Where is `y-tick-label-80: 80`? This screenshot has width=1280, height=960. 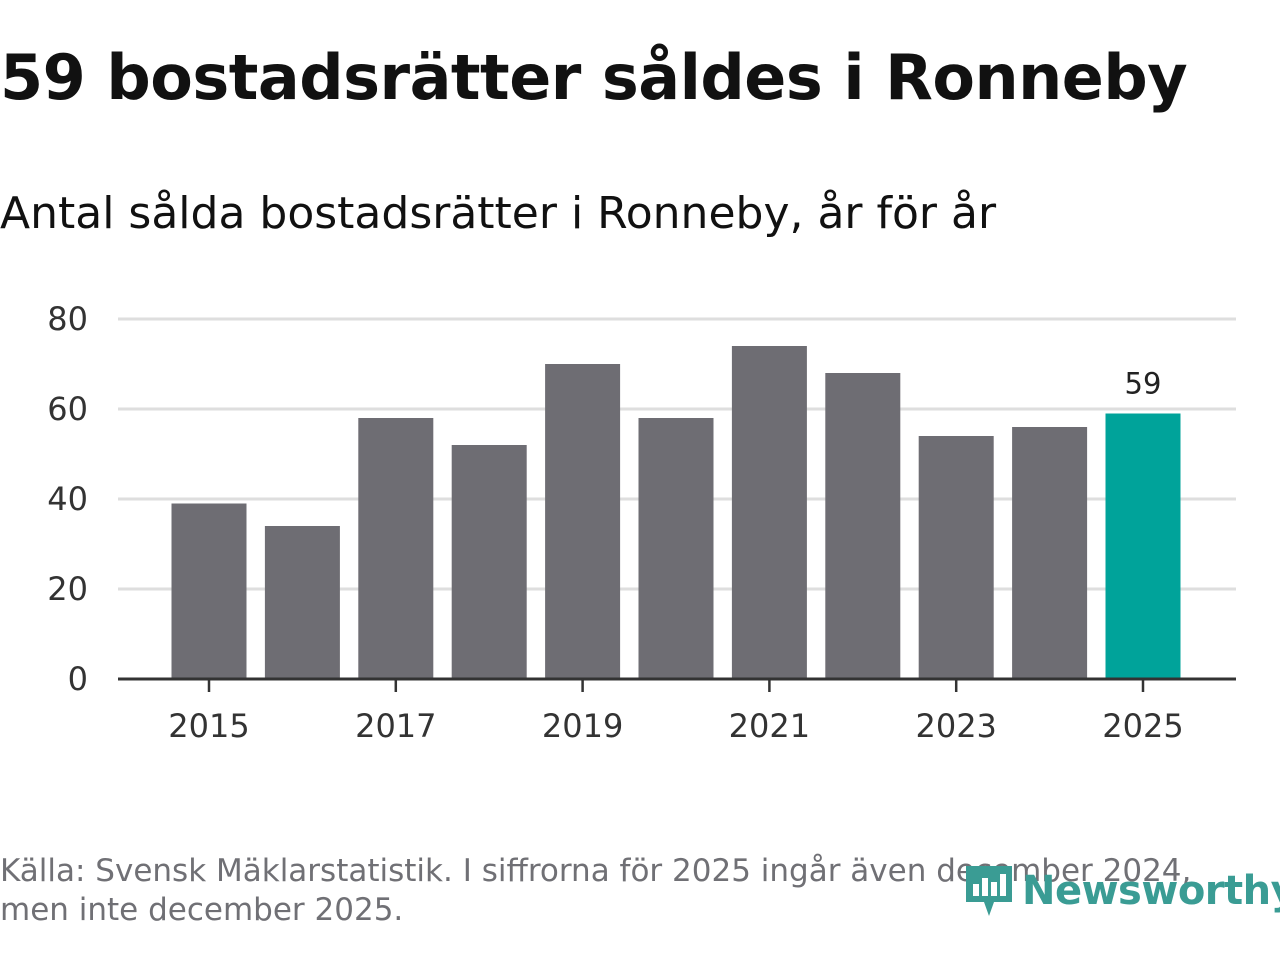 y-tick-label-80: 80 is located at coordinates (67, 319).